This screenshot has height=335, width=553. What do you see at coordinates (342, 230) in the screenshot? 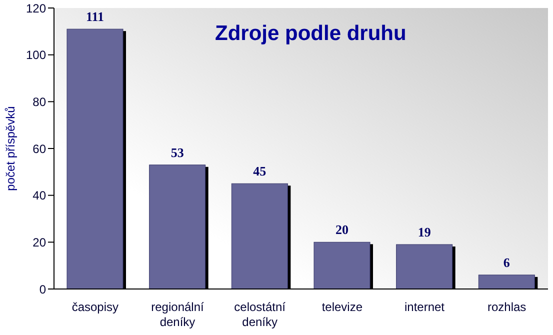
I see `data-label: 20` at bounding box center [342, 230].